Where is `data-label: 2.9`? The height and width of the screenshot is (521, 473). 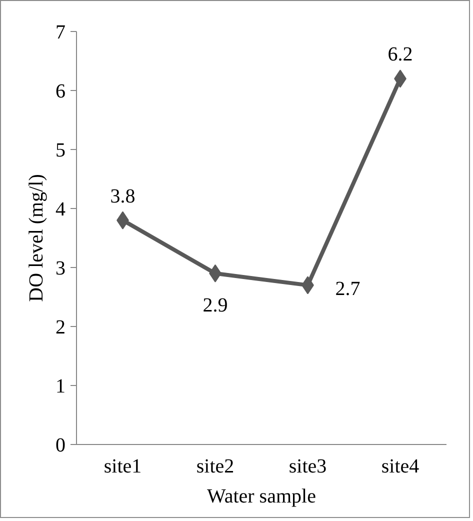 data-label: 2.9 is located at coordinates (215, 305).